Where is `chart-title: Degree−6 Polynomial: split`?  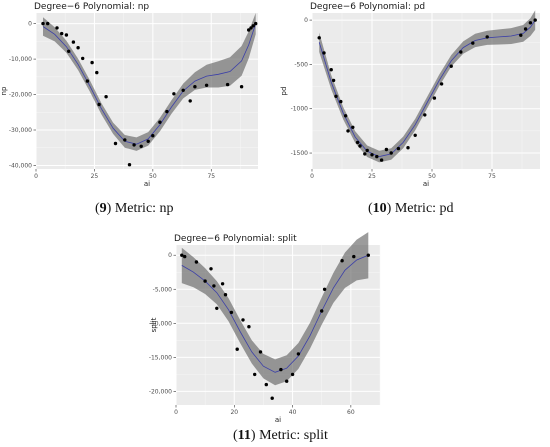 chart-title: Degree−6 Polynomial: split is located at coordinates (235, 239).